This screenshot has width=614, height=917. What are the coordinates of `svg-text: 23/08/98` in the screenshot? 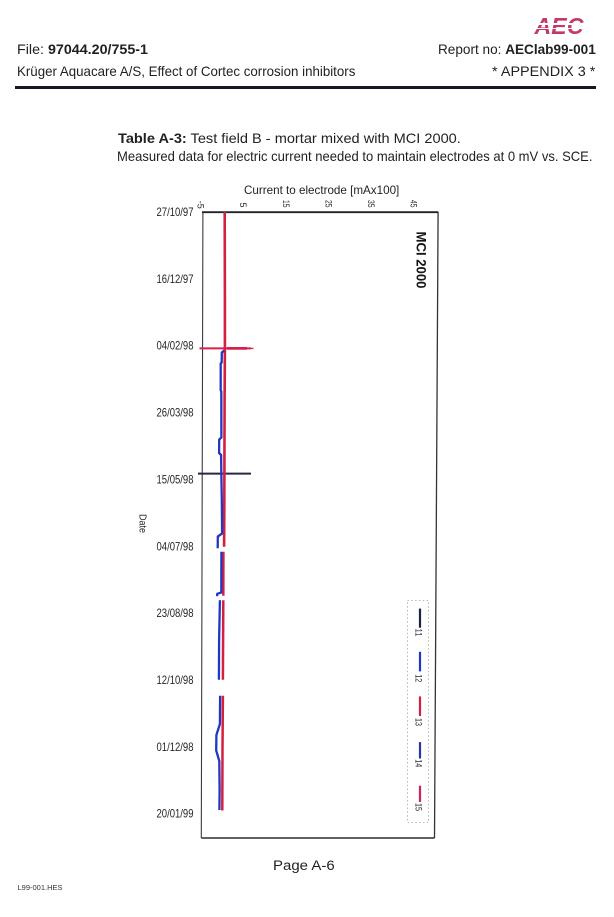 It's located at (175, 613).